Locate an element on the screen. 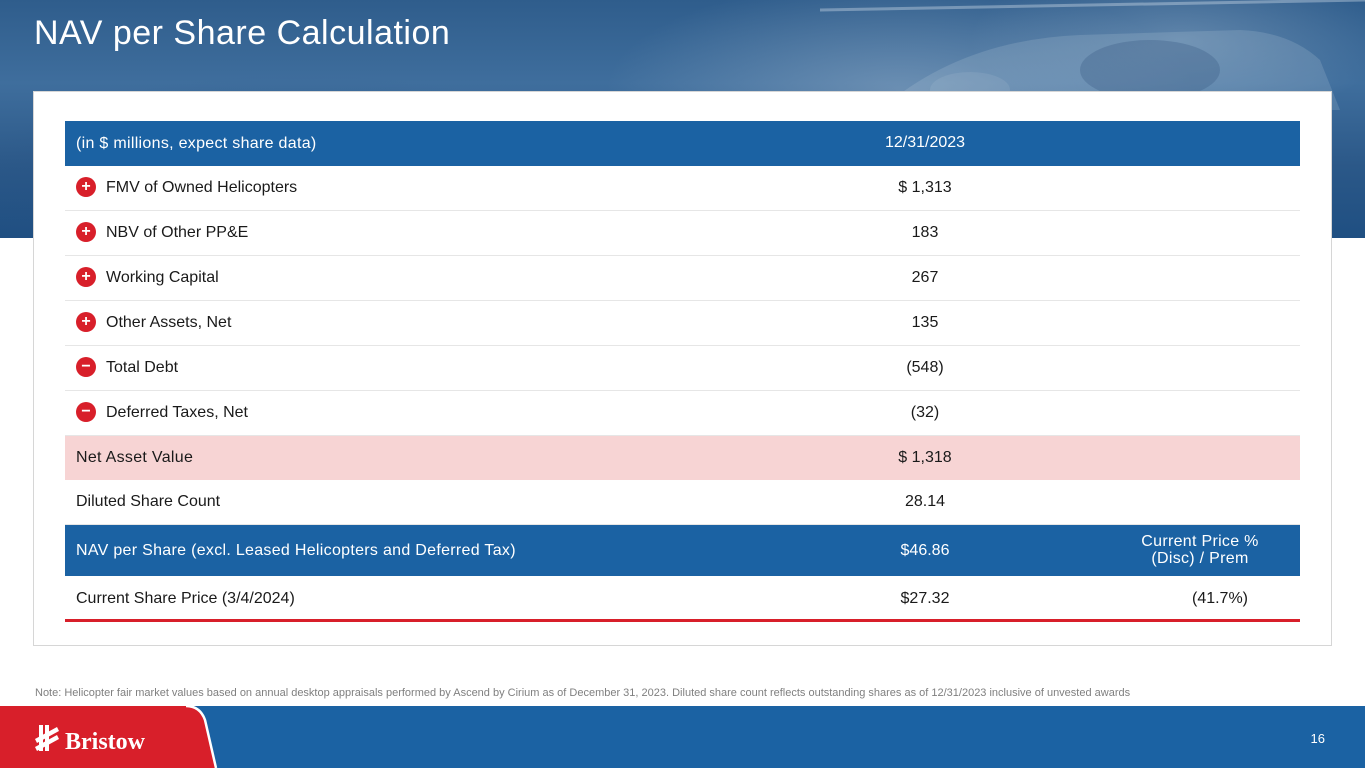 The width and height of the screenshot is (1365, 768). row-value: 28.14 is located at coordinates (925, 501).